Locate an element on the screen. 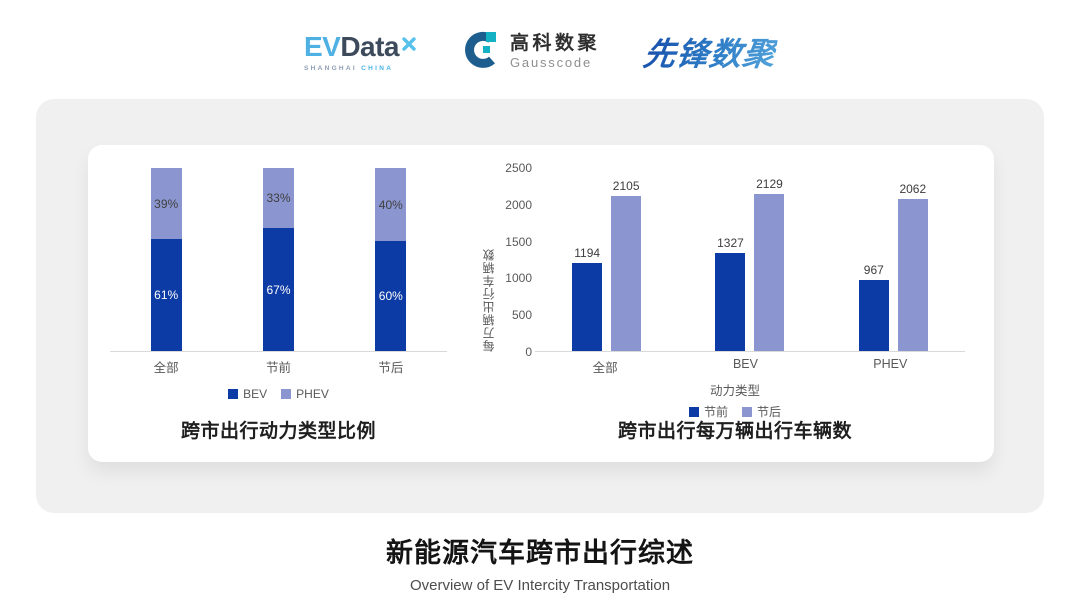 This screenshot has width=1080, height=608. evdata-logo: EV Data SHANGHAI CHINA is located at coordinates (360, 51).